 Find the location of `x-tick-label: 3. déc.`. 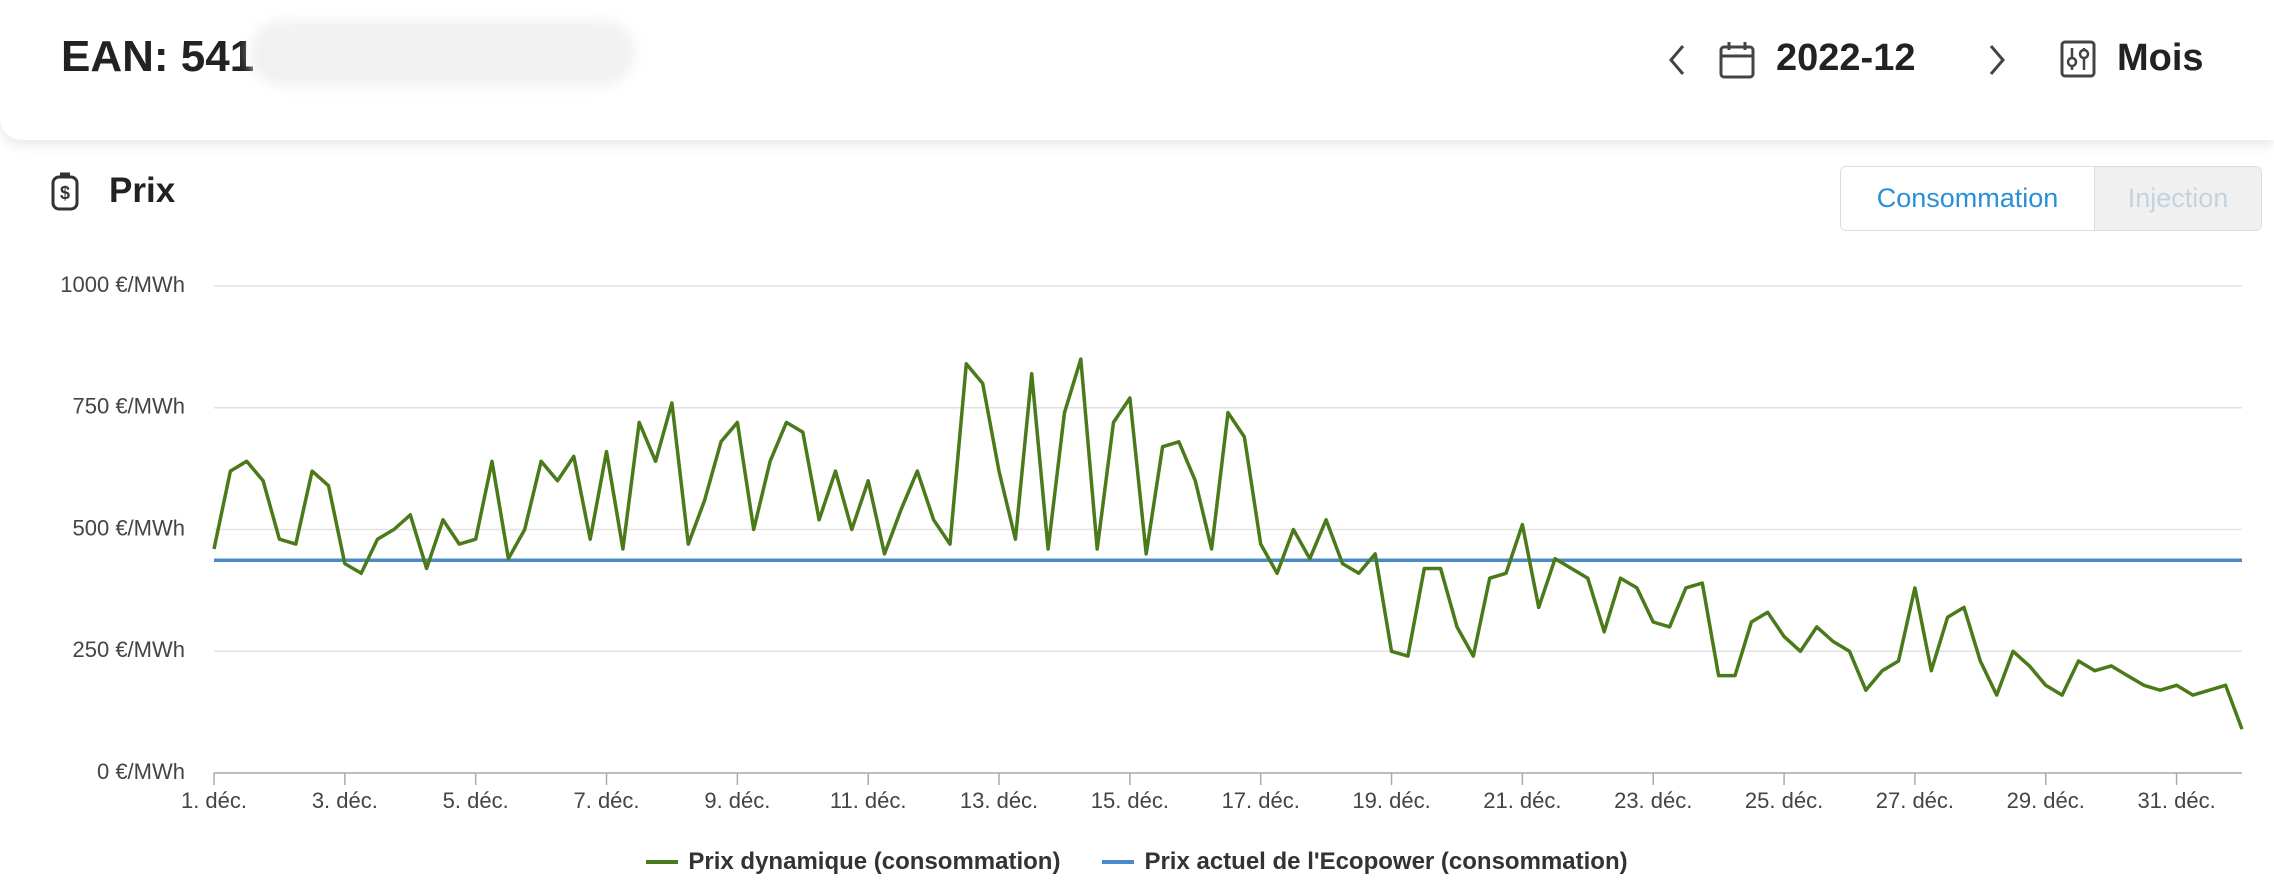

x-tick-label: 3. déc. is located at coordinates (345, 800).